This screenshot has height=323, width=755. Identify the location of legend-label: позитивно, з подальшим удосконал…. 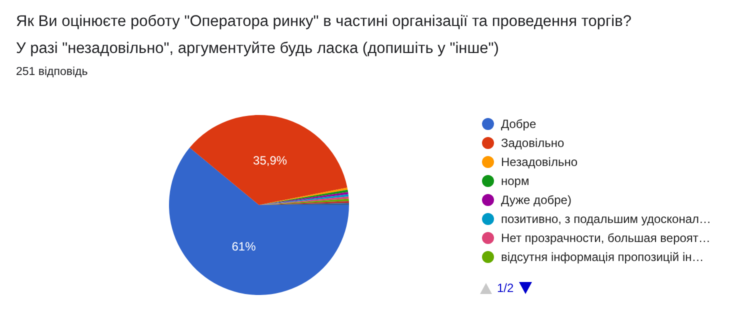
(606, 219).